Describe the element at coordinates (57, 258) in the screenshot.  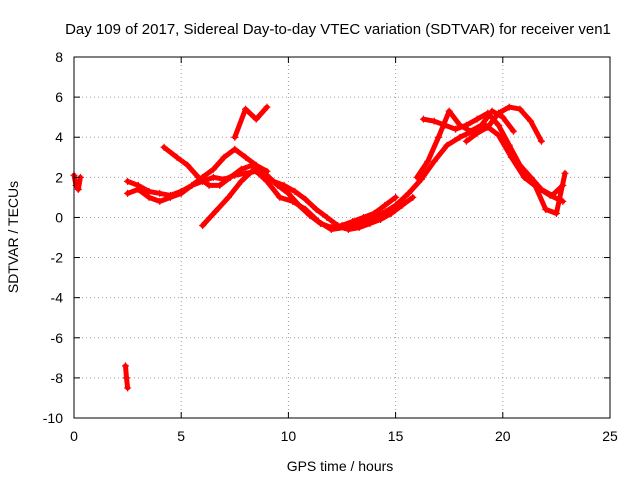
I see `y-tick-label: -2` at that location.